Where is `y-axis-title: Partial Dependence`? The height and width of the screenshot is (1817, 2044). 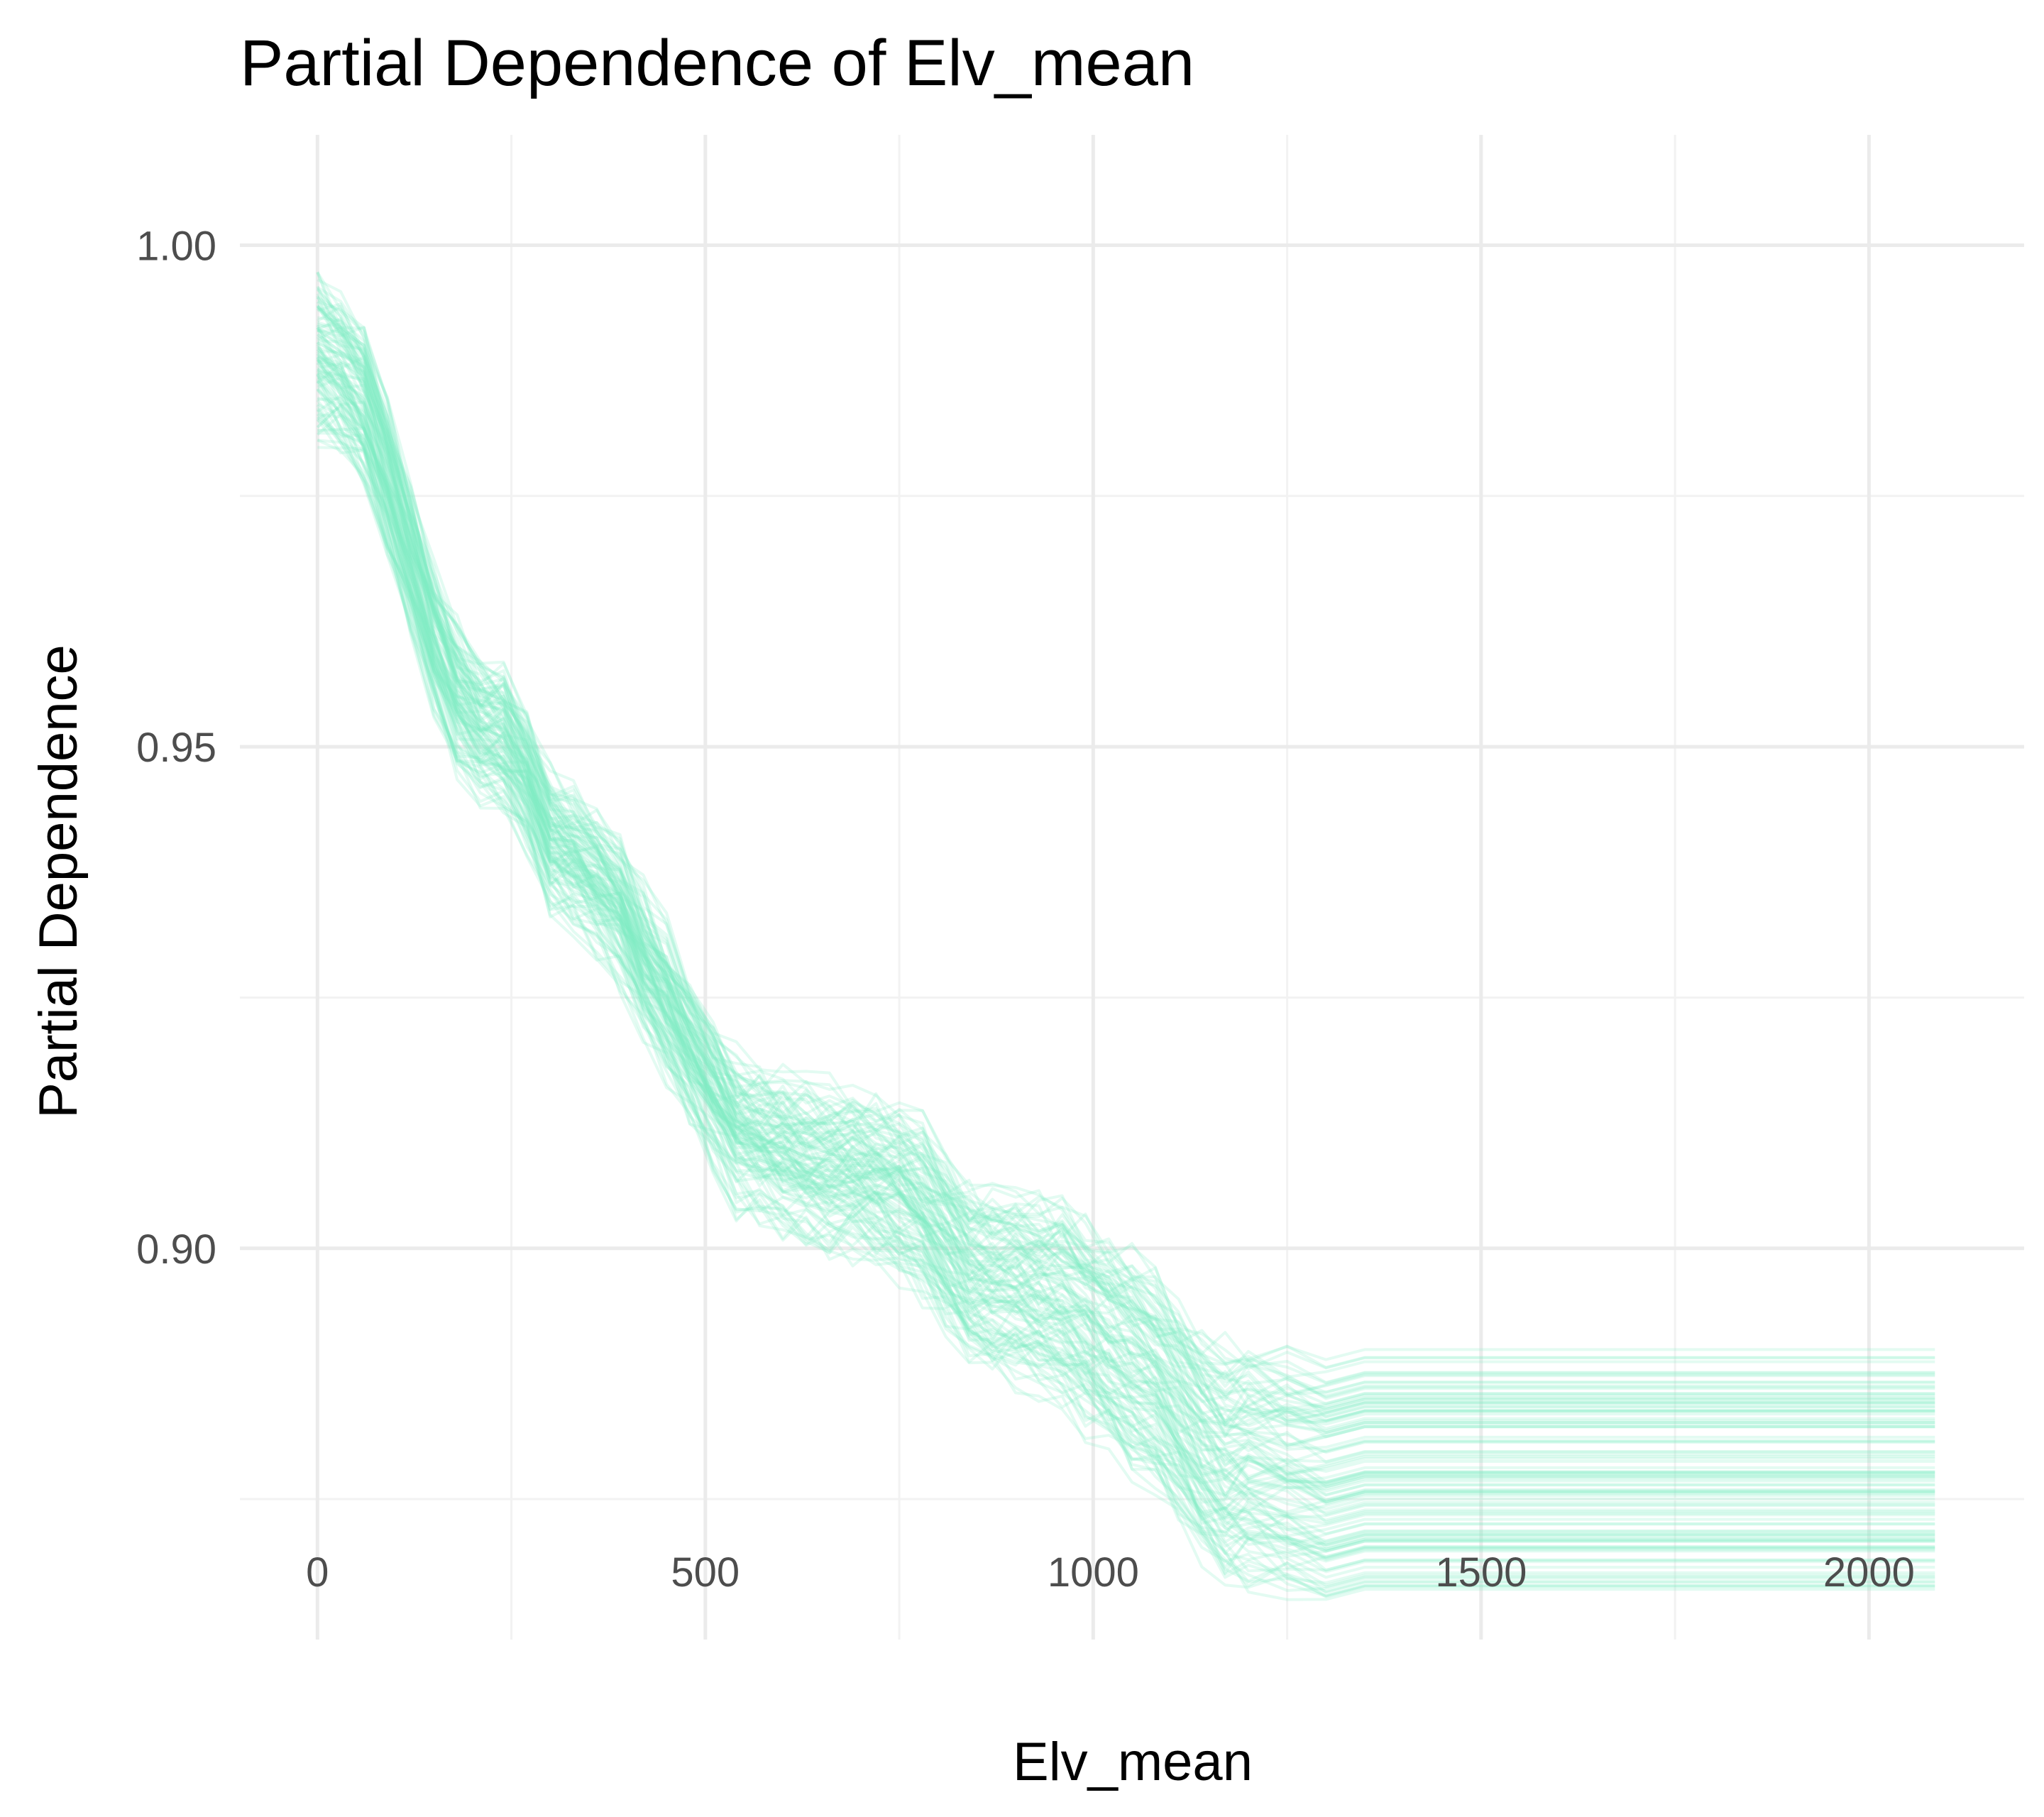
y-axis-title: Partial Dependence is located at coordinates (59, 881).